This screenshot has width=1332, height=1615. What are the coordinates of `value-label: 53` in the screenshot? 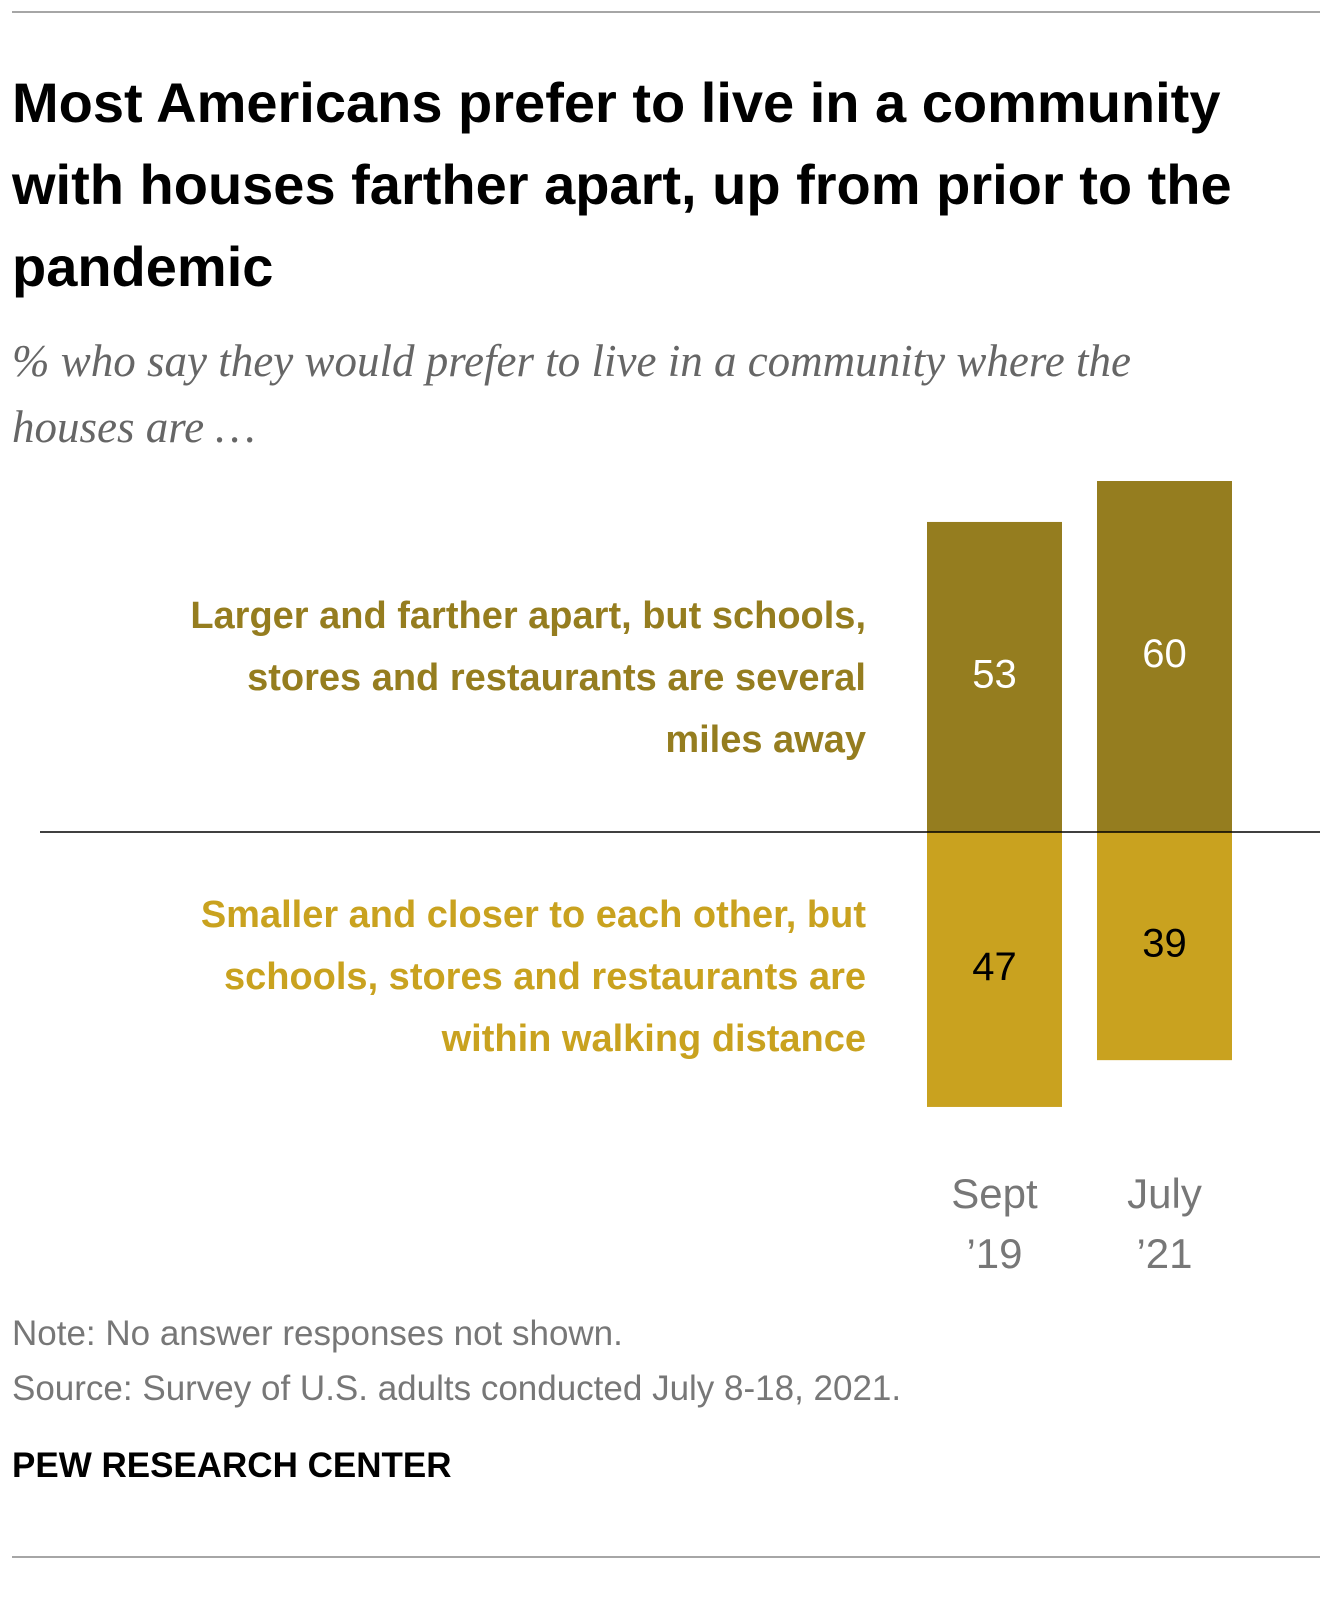 It's located at (994, 675).